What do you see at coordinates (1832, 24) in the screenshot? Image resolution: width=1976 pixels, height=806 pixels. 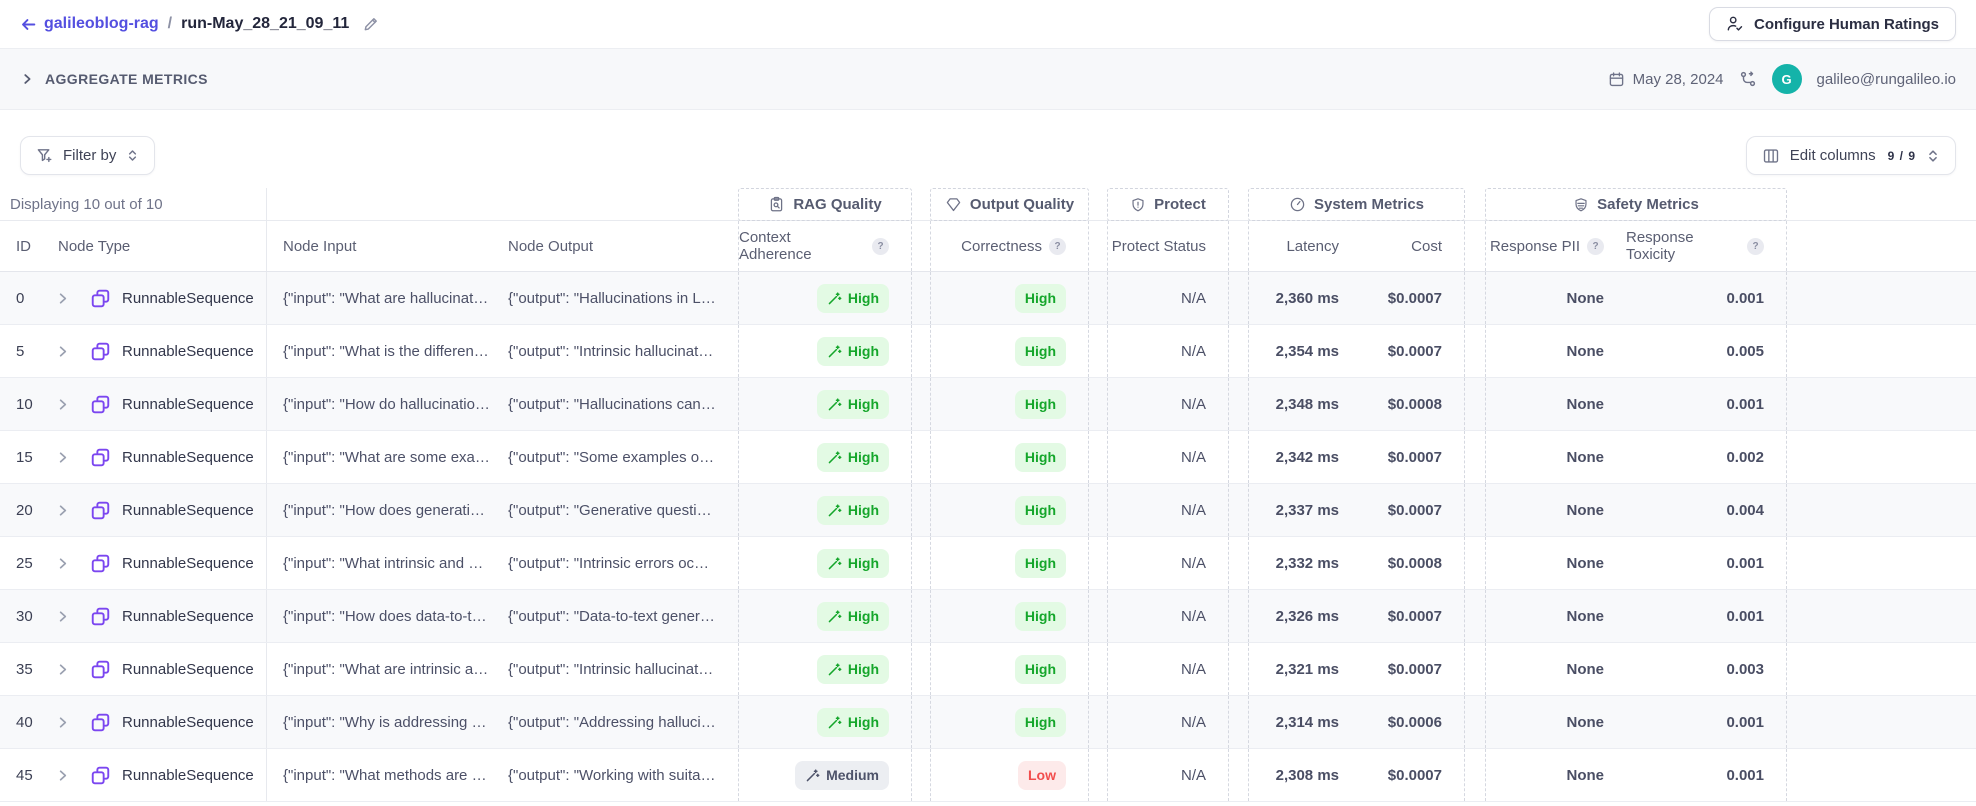 I see `configure-human-ratings-button: Configure Human Ratings` at bounding box center [1832, 24].